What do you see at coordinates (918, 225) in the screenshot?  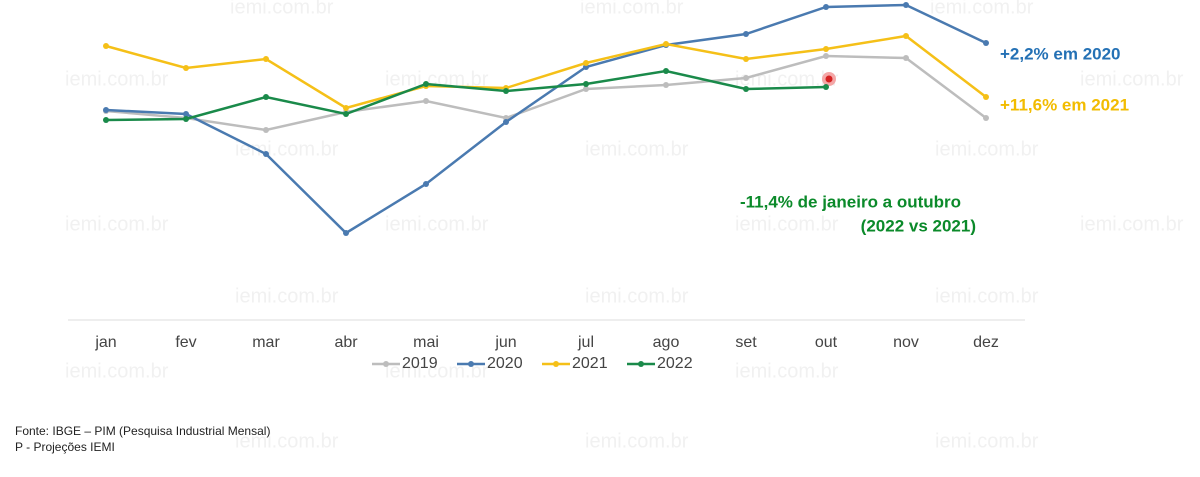 I see `annotation: (2022 vs 2021)` at bounding box center [918, 225].